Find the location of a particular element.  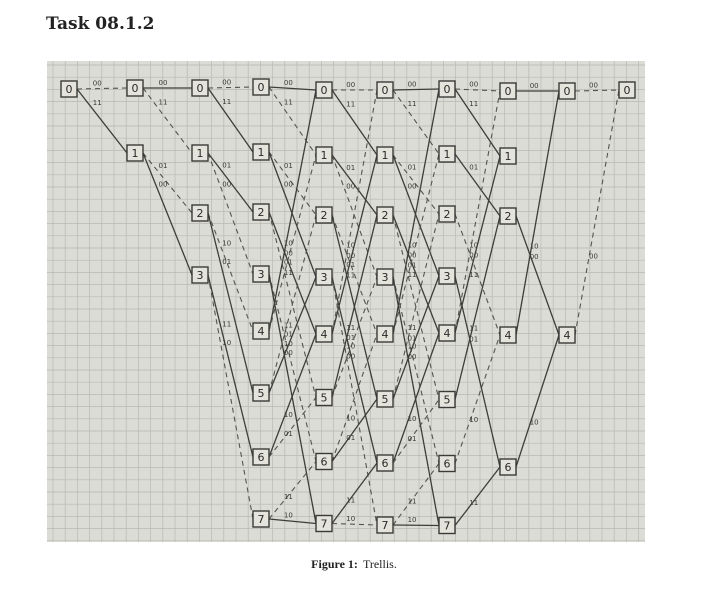

trellis-node-label: 3 is located at coordinates (324, 277).